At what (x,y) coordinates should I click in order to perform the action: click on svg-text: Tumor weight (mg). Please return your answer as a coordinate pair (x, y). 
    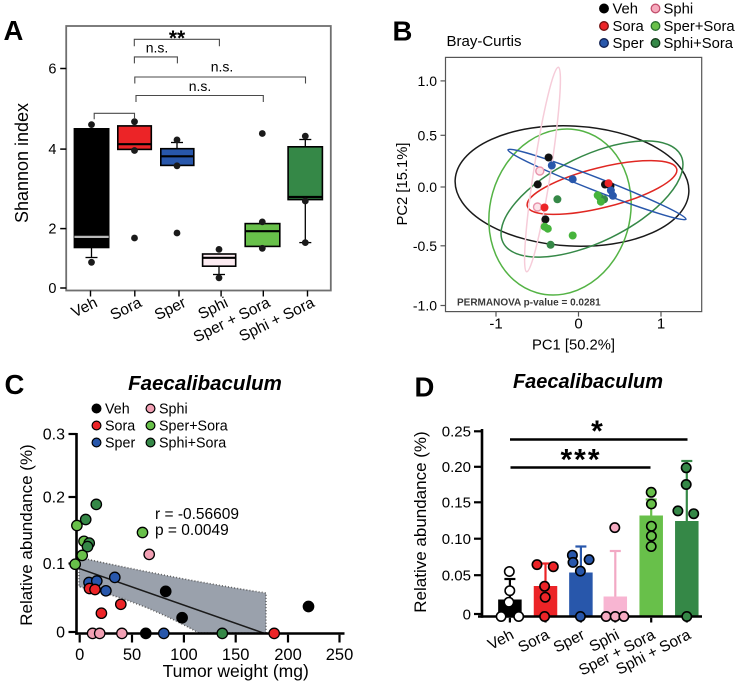
    Looking at the image, I should click on (236, 671).